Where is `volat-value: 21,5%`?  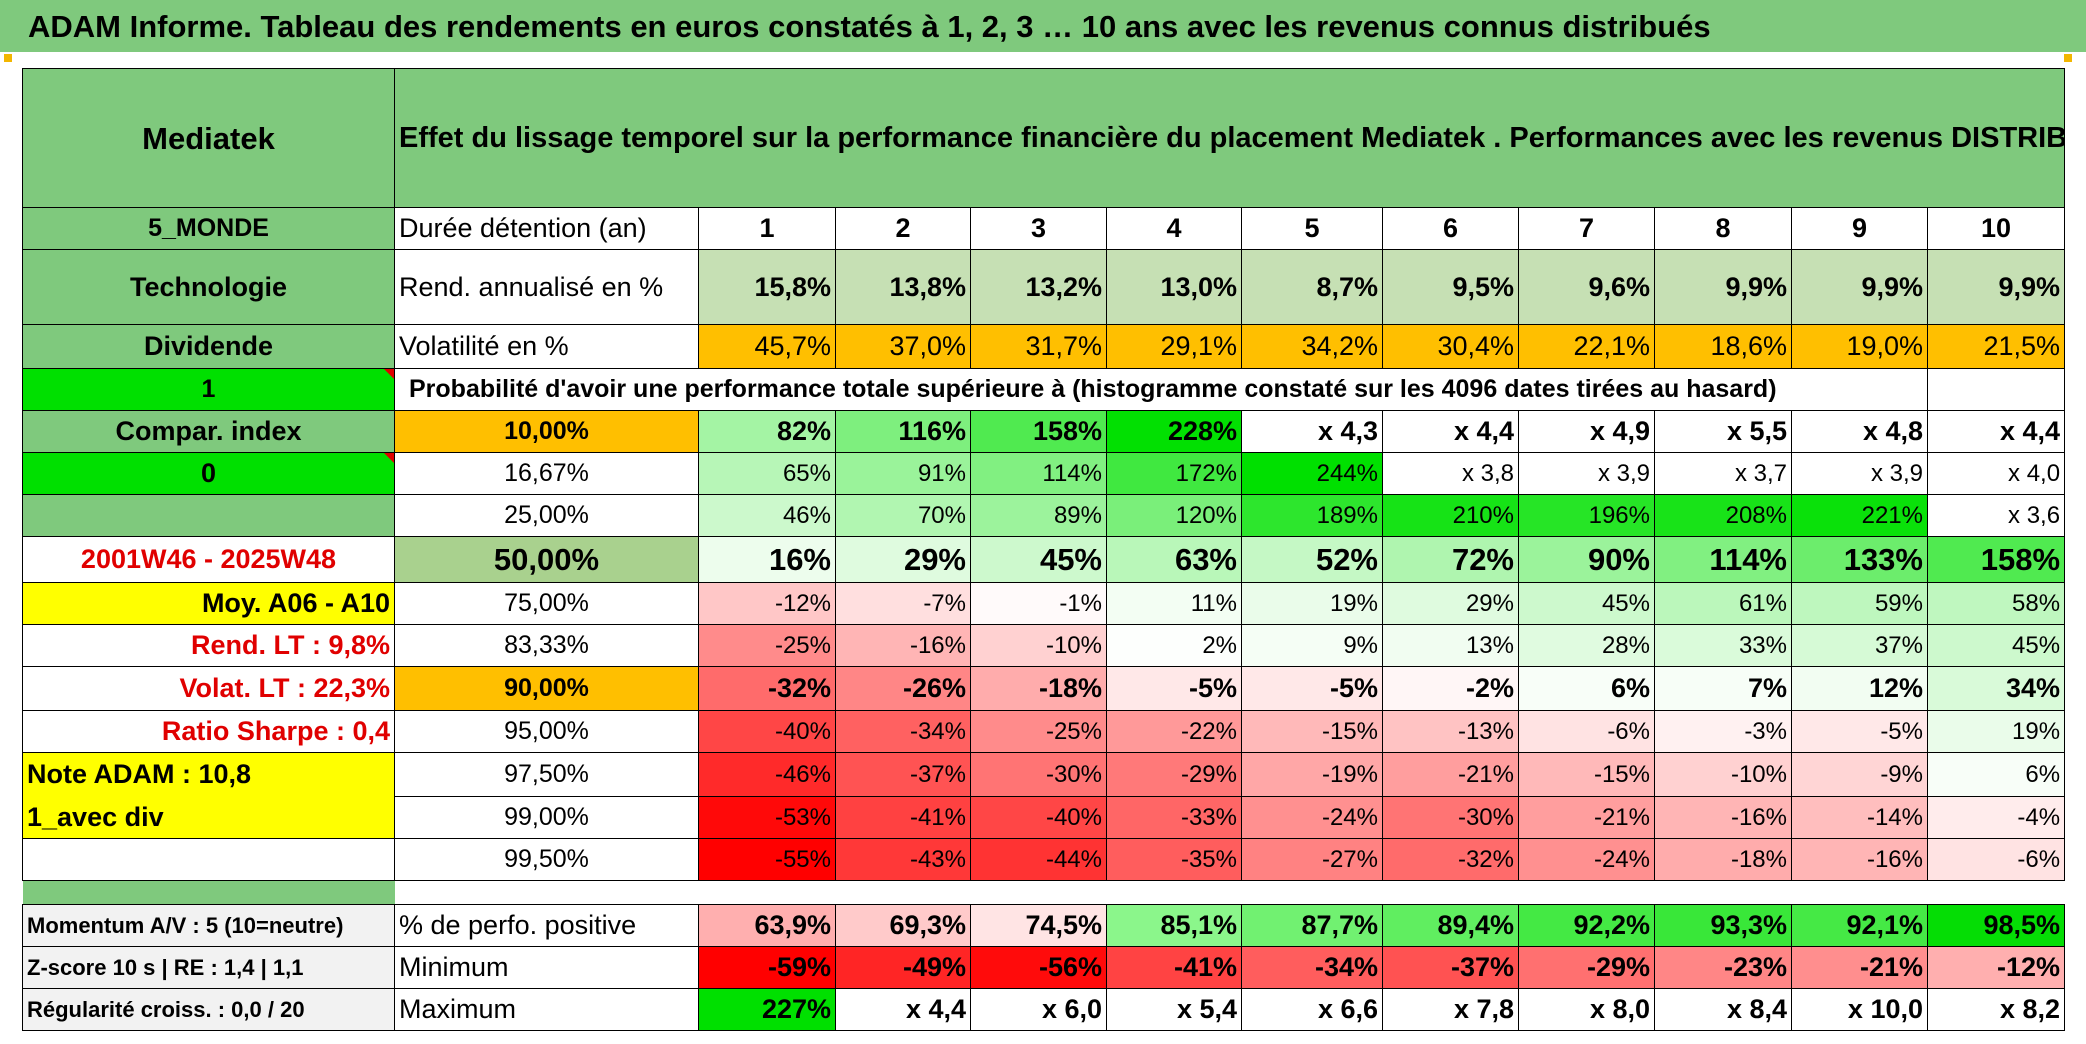
volat-value: 21,5% is located at coordinates (1996, 346).